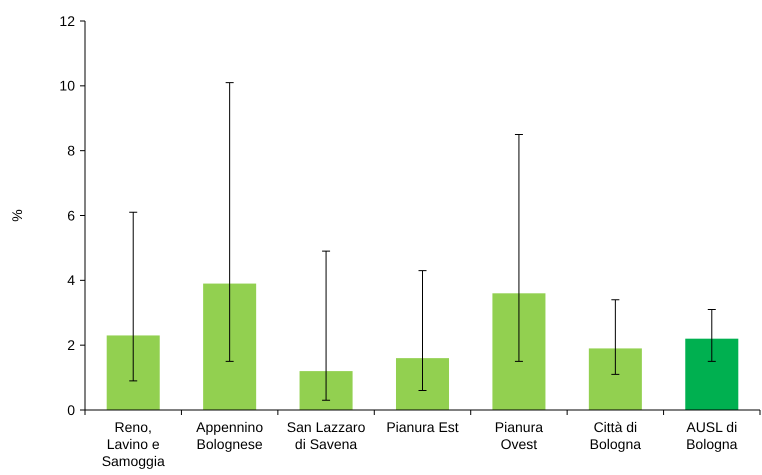  I want to click on x-tick-label: Pianura Ovest, so click(519, 435).